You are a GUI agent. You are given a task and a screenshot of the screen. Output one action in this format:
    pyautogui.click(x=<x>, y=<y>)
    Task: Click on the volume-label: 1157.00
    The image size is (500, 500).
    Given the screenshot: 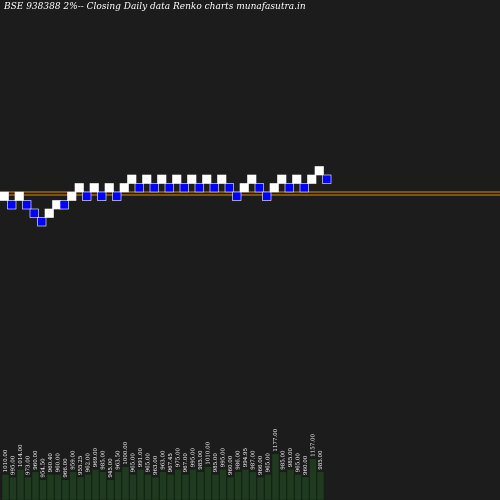 What is the action you would take?
    pyautogui.click(x=314, y=445)
    